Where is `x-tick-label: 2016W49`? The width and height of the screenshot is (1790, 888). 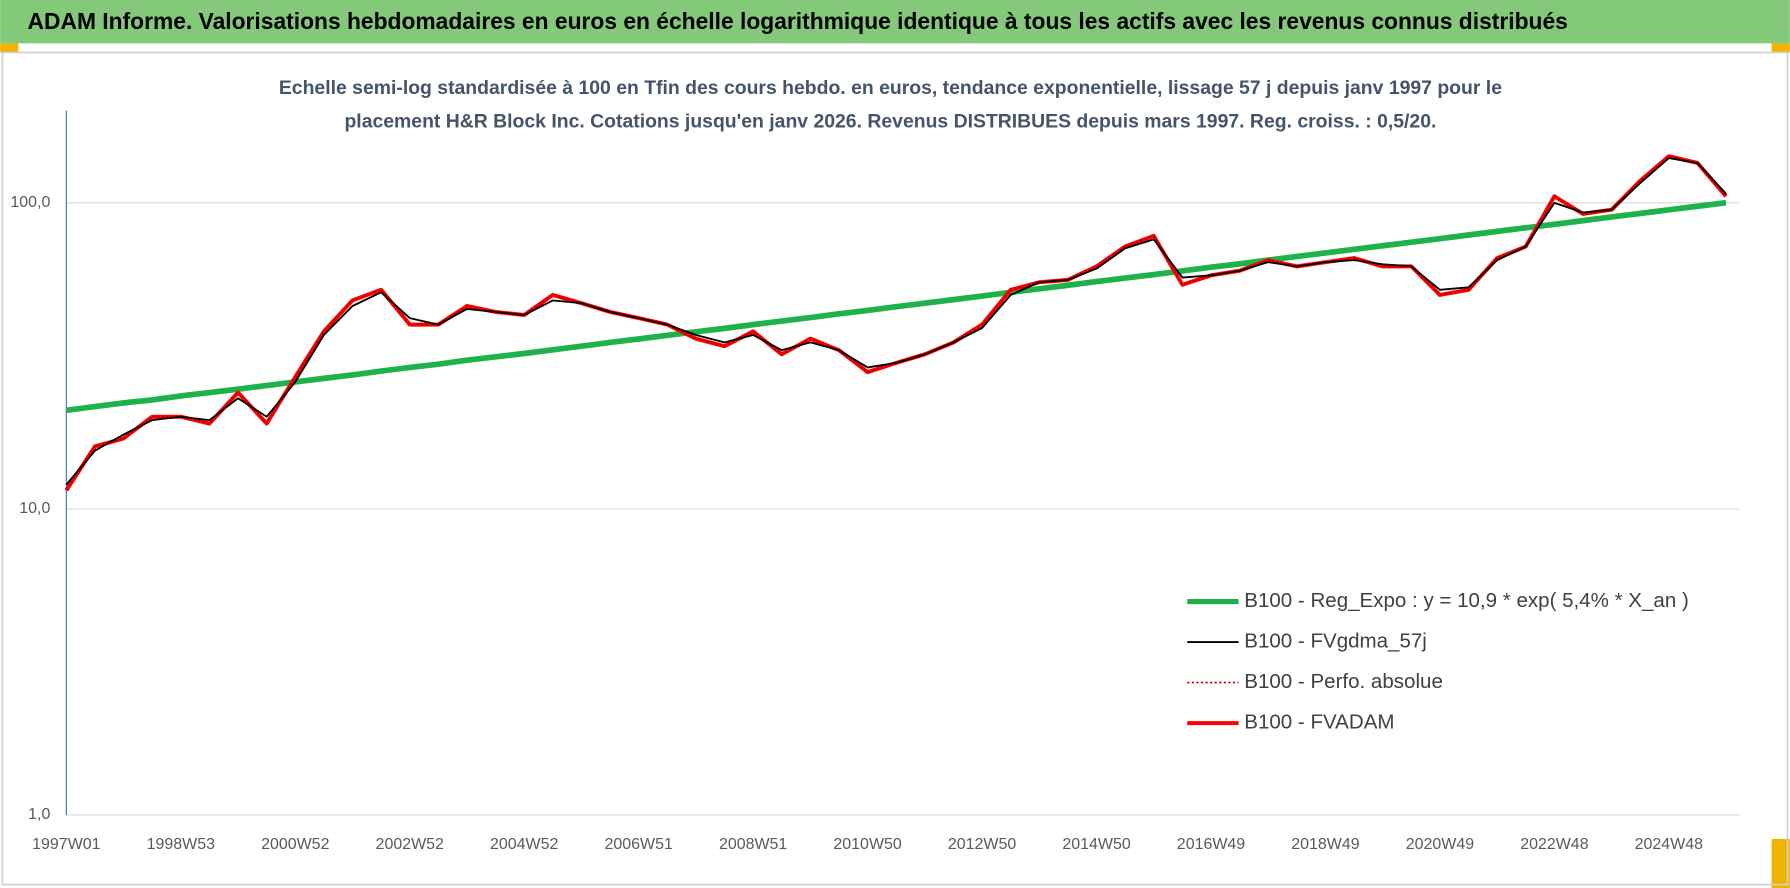
x-tick-label: 2016W49 is located at coordinates (1211, 844).